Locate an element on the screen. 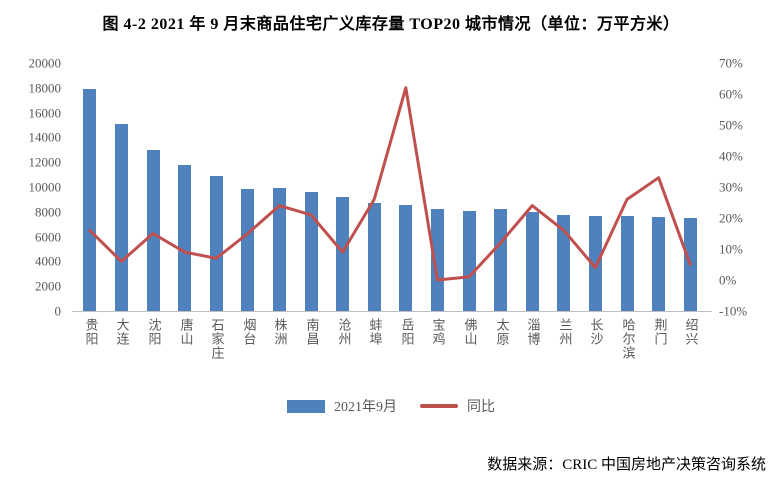 Image resolution: width=782 pixels, height=485 pixels. chart-legend: 2021年9月 同比 is located at coordinates (391, 406).